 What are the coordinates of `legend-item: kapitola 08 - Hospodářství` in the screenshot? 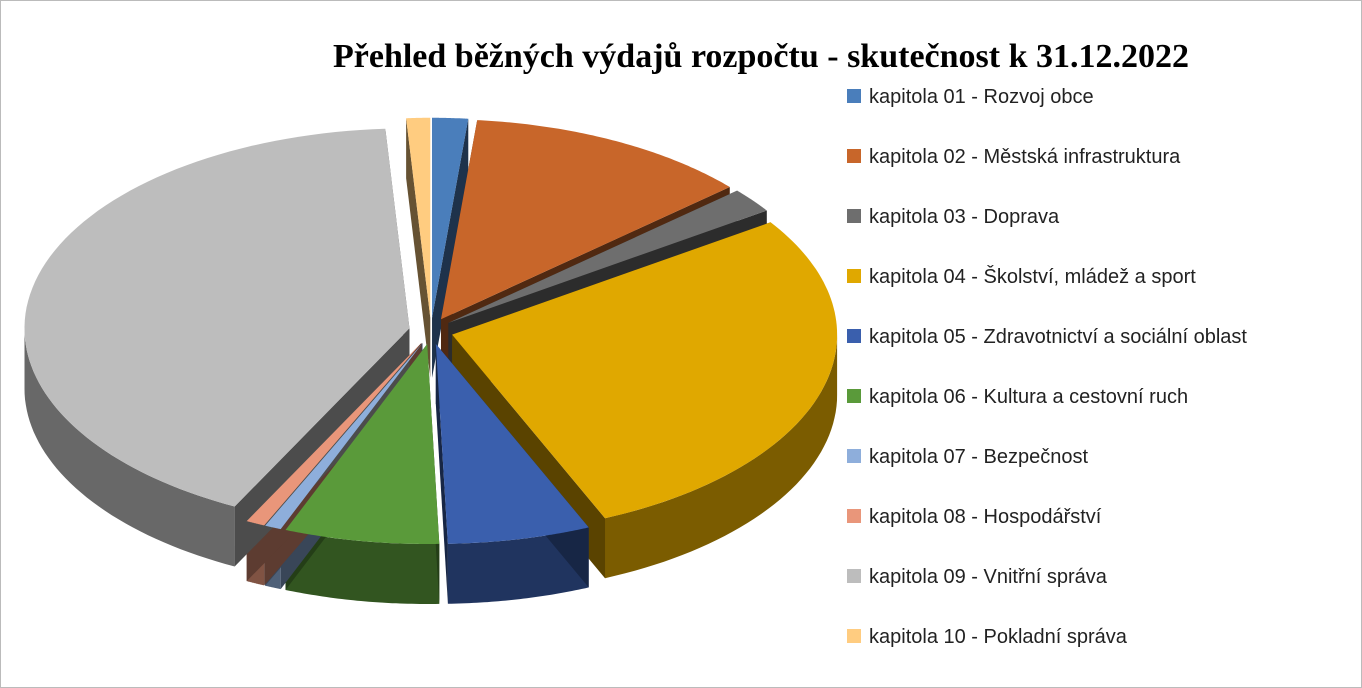 It's located at (1062, 517).